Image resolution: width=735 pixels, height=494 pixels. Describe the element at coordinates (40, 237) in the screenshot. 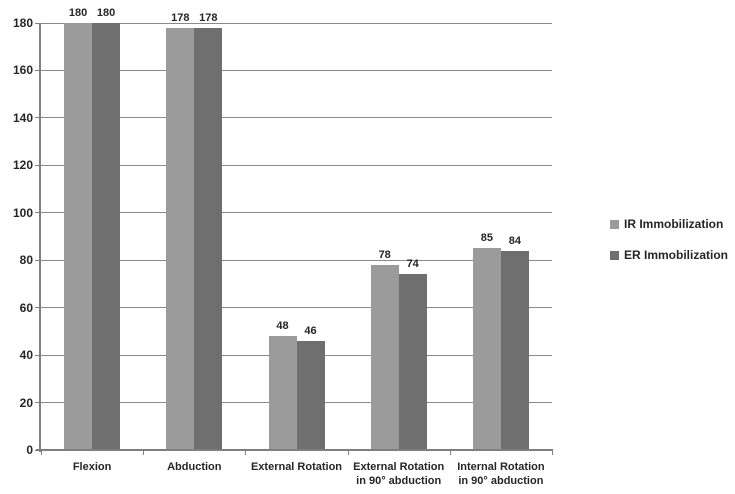

I see `y-axis-line` at that location.